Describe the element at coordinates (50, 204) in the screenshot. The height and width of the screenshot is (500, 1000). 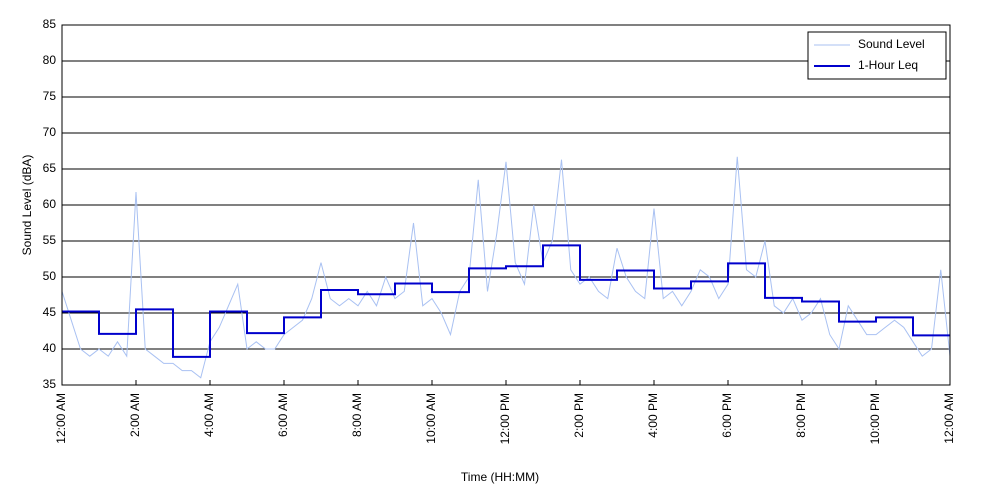
I see `y-tick-label: 60` at that location.